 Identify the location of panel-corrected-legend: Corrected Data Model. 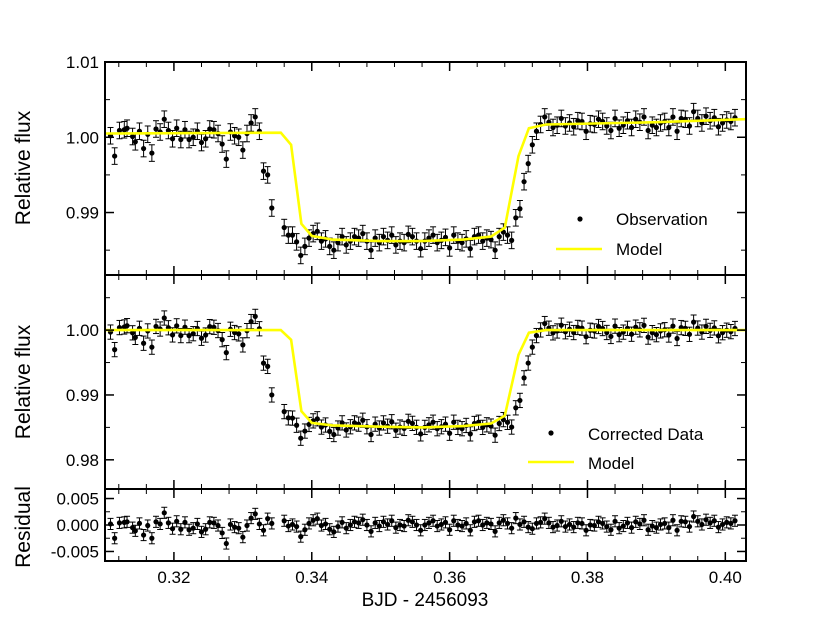
(616, 449).